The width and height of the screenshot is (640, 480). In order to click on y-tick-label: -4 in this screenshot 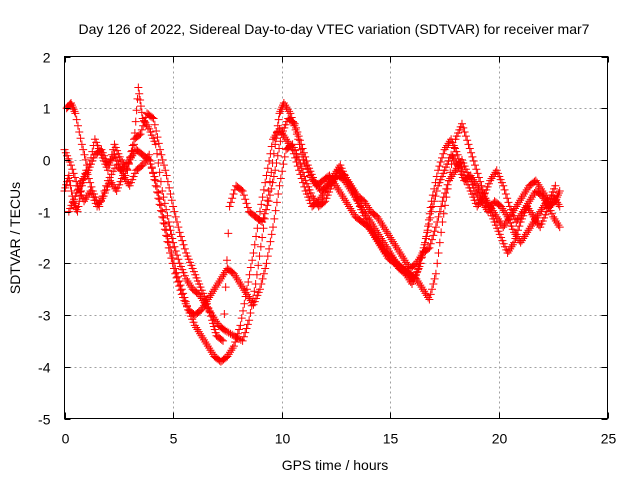, I will do `click(44, 368)`.